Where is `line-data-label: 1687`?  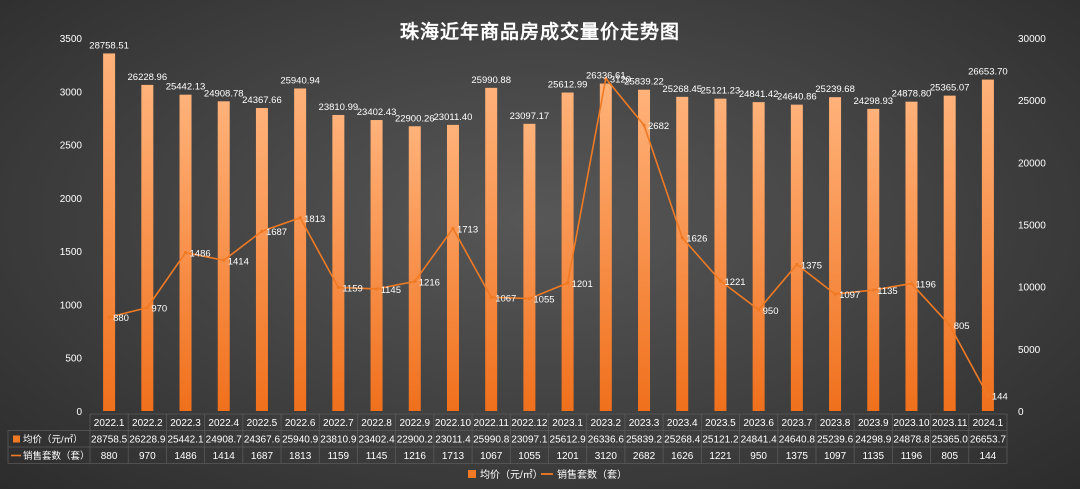 line-data-label: 1687 is located at coordinates (276, 232).